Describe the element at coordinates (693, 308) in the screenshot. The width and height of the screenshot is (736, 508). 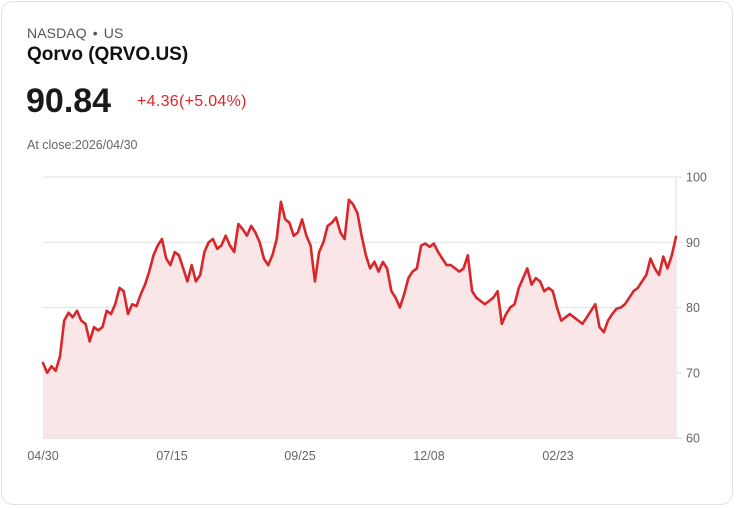
I see `y-tick-label: 80` at that location.